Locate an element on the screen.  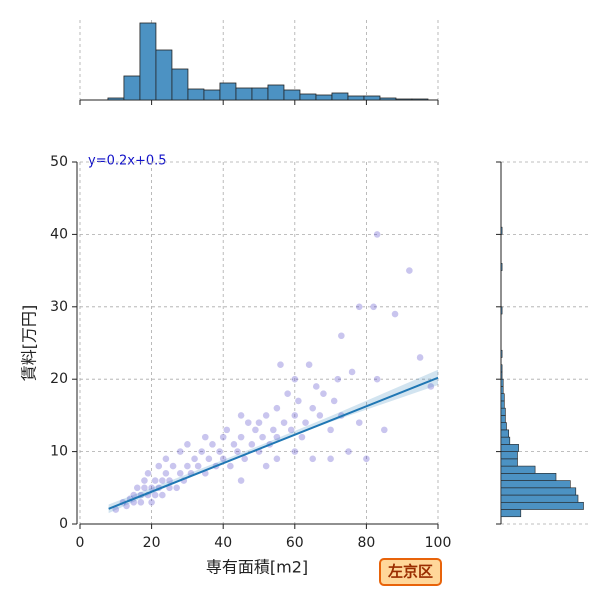
y-axis-label: 賃料[万円] is located at coordinates (29, 343).